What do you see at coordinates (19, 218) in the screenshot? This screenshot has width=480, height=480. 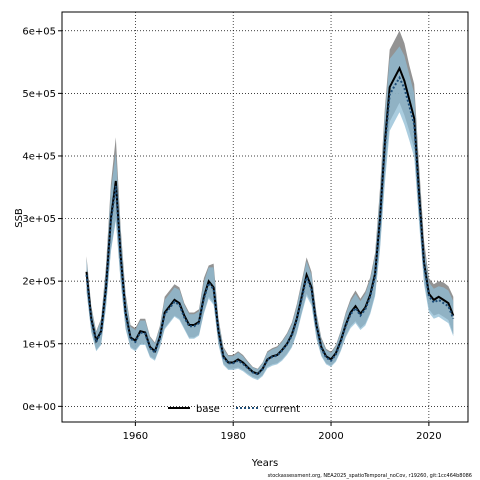 I see `y-axis-title: SSB` at bounding box center [19, 218].